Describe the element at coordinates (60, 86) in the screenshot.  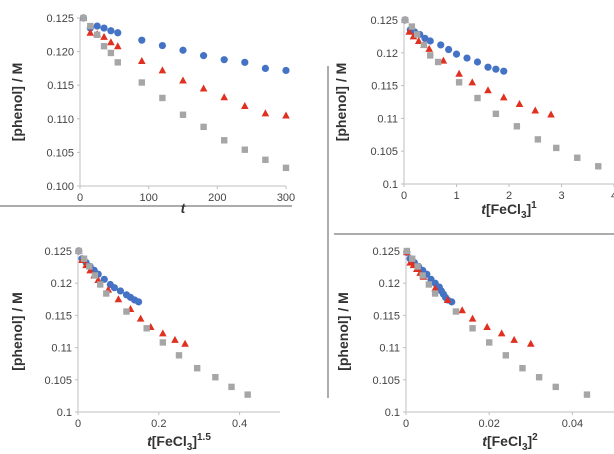
I see `y-tick-label: 0.115` at that location.